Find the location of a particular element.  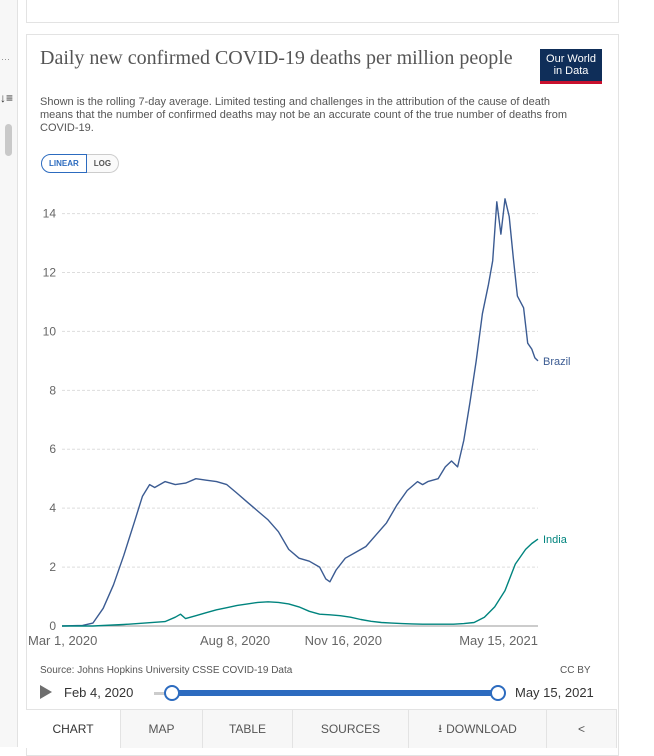

license-text: CC BY is located at coordinates (575, 670).